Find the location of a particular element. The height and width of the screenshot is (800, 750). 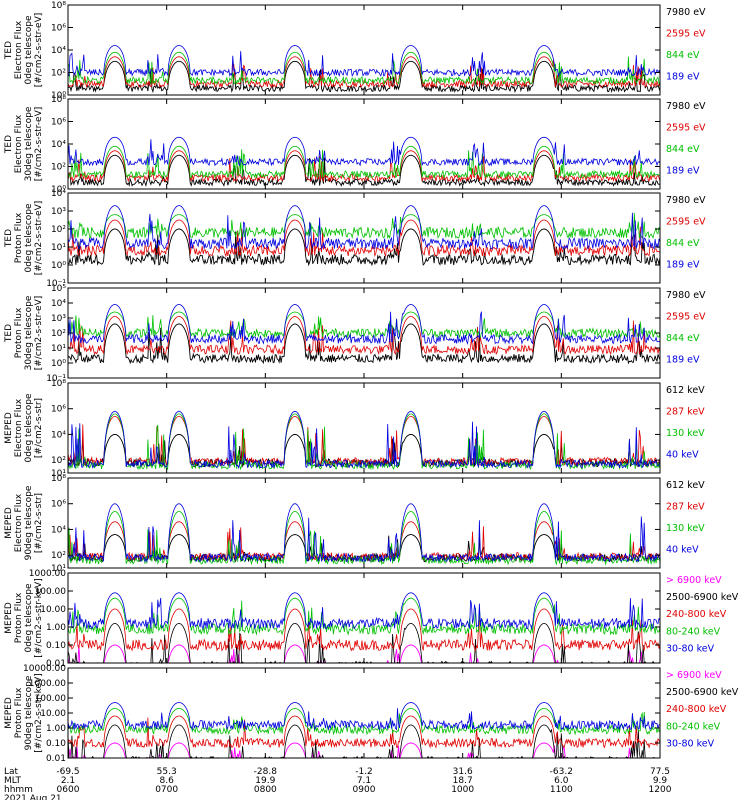

x-tick-label: -28.8 is located at coordinates (266, 772).